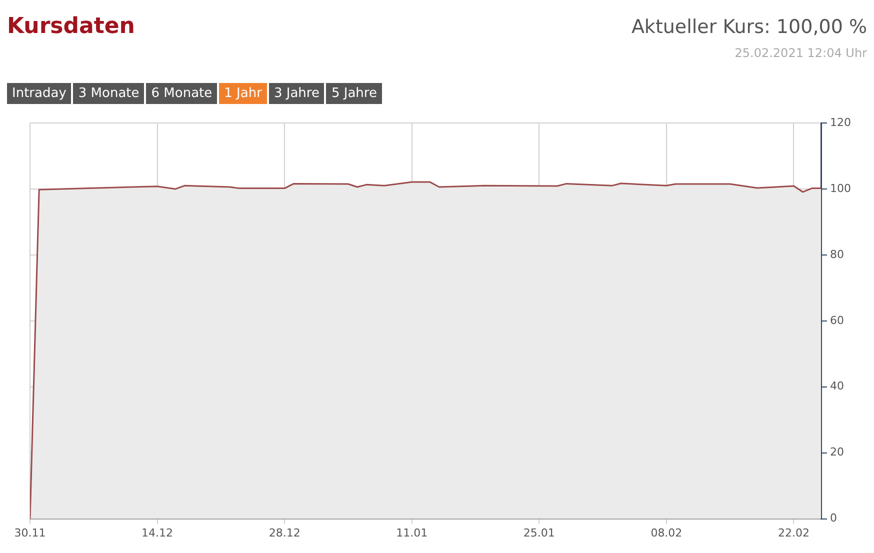 Image resolution: width=874 pixels, height=553 pixels. What do you see at coordinates (243, 93) in the screenshot?
I see `text: 1 Jahr` at bounding box center [243, 93].